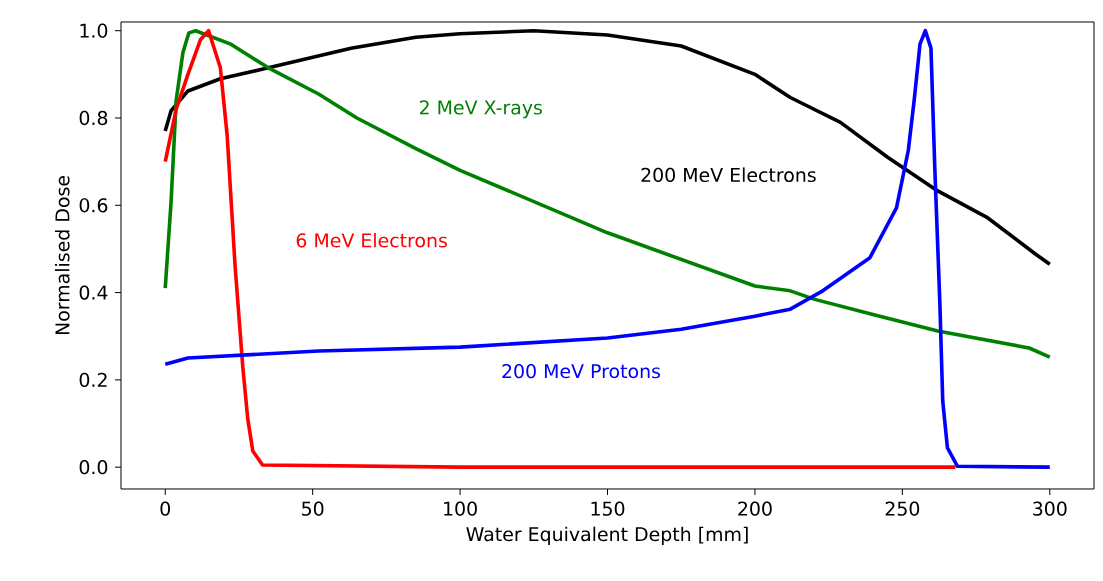 This screenshot has width=1103, height=581. Describe the element at coordinates (93, 467) in the screenshot. I see `y-tick-label: 0.0` at that location.